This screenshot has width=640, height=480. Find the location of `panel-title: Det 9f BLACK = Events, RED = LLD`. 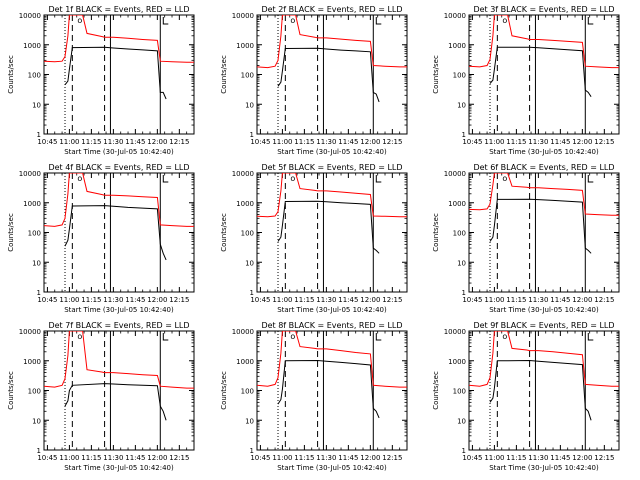

panel-title: Det 9f BLACK = Events, RED = LLD is located at coordinates (543, 325).